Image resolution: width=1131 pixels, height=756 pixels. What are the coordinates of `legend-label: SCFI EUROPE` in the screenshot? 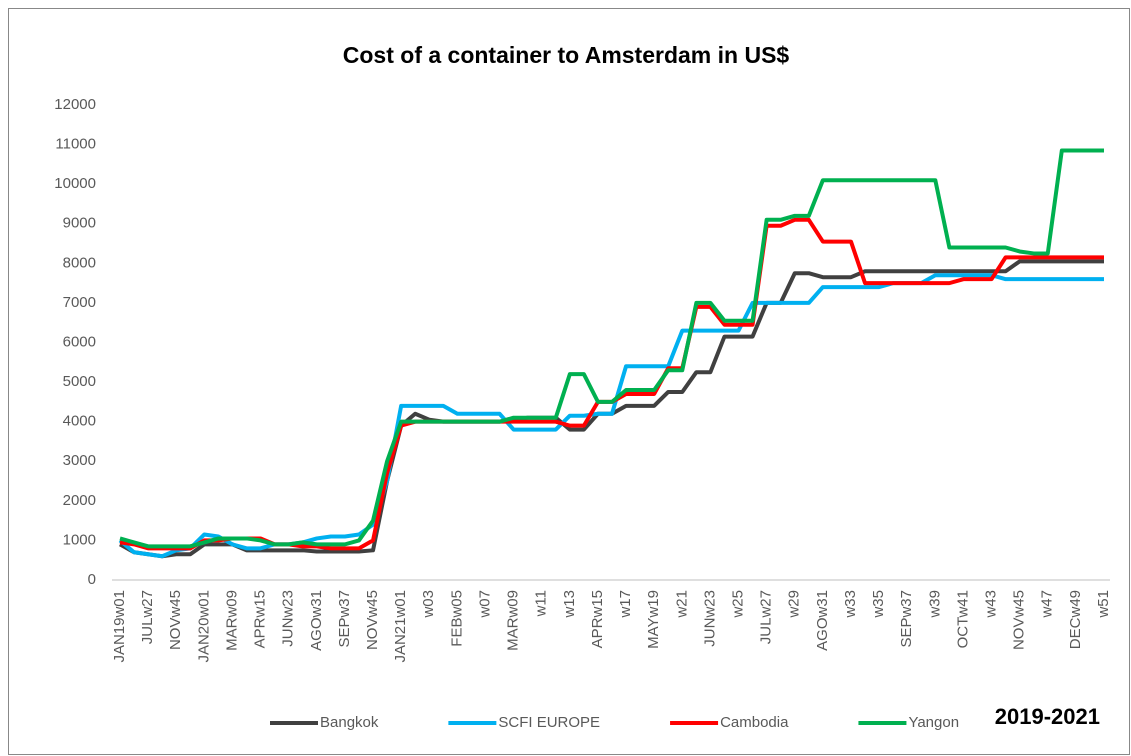 It's located at (549, 722).